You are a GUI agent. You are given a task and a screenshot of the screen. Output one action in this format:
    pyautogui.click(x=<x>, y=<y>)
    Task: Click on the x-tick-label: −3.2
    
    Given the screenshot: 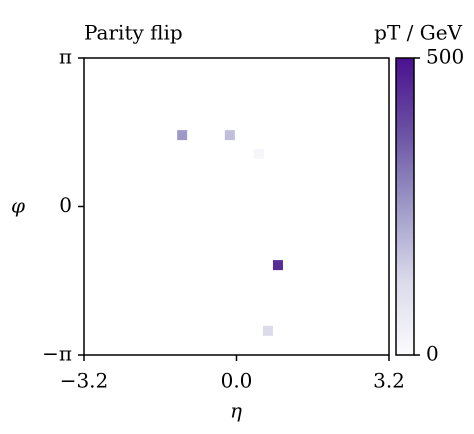 What is the action you would take?
    pyautogui.click(x=84, y=381)
    